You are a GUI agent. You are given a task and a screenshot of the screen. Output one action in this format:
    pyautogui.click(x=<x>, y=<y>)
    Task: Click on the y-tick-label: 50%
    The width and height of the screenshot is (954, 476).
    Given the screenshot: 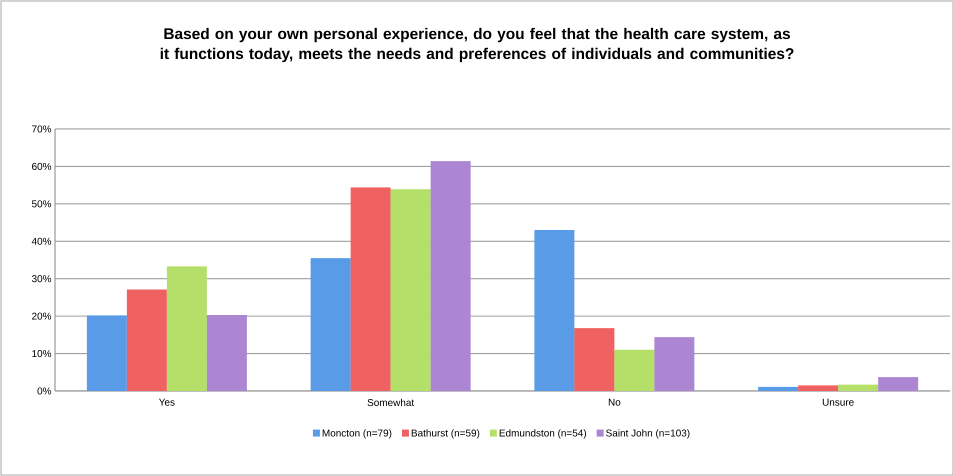 What is the action you would take?
    pyautogui.click(x=42, y=204)
    